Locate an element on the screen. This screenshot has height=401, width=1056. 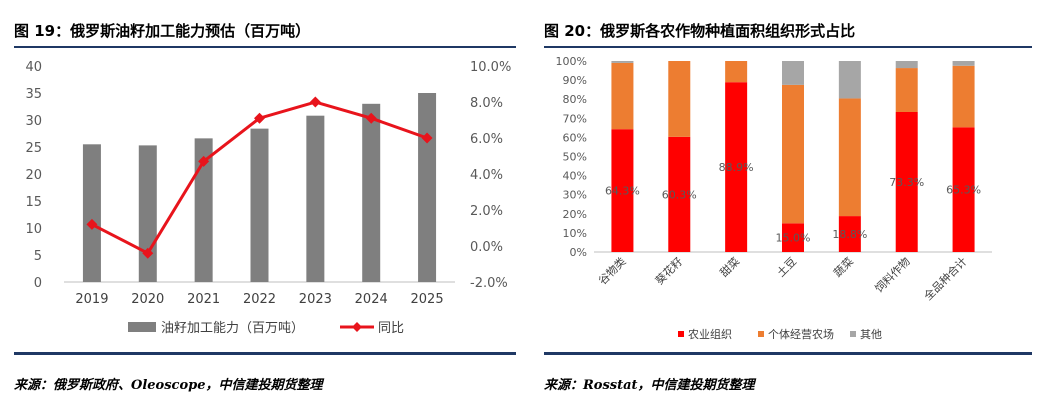
right-title-rule is located at coordinates (788, 47).